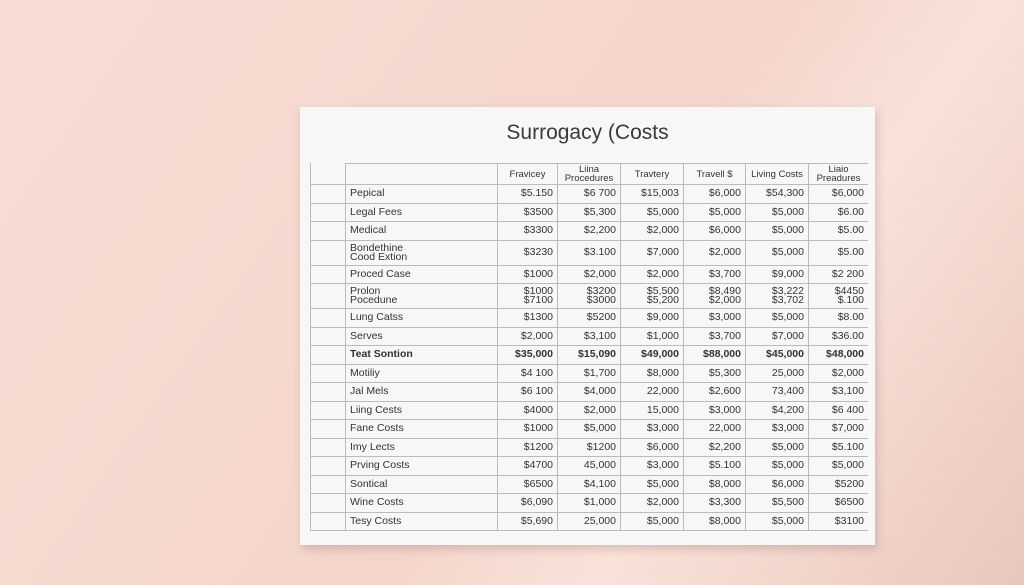 This screenshot has height=585, width=1024. Describe the element at coordinates (527, 429) in the screenshot. I see `cost-cell: $1000` at that location.